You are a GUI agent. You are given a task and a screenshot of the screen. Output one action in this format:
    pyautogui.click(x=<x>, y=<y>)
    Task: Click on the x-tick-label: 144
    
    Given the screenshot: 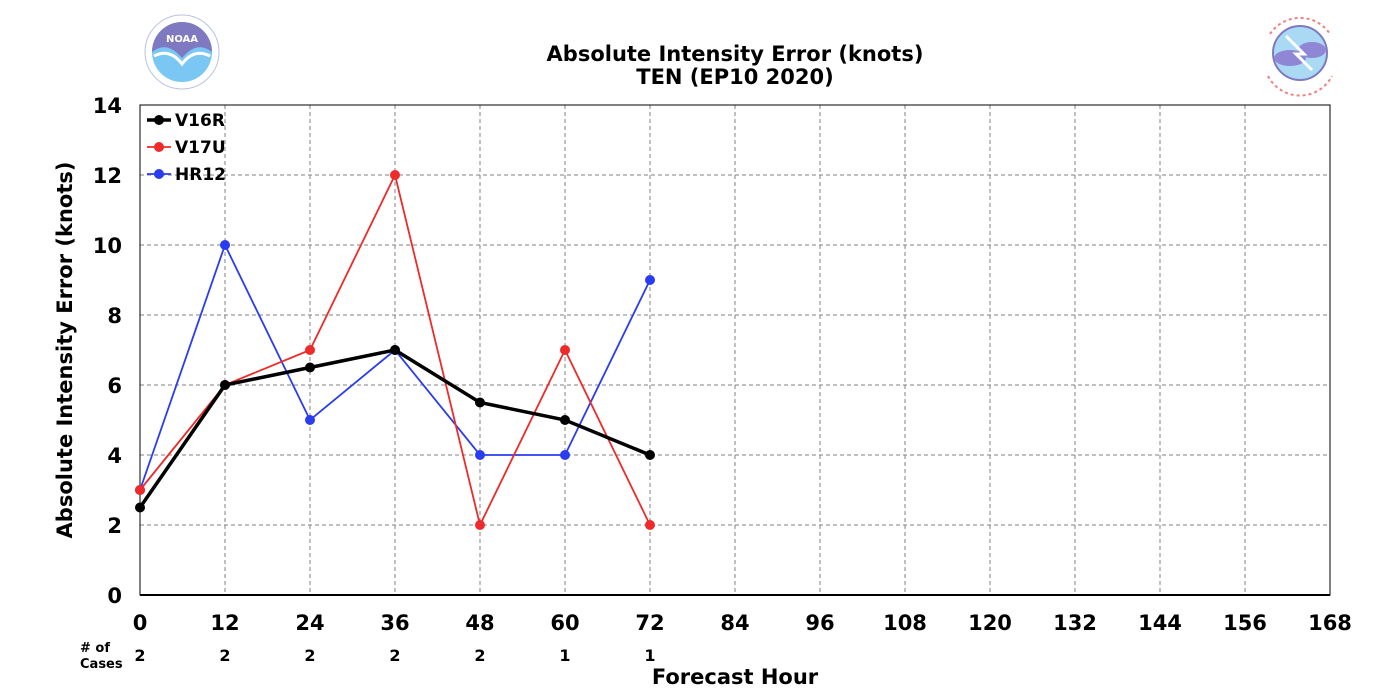 What is the action you would take?
    pyautogui.click(x=1160, y=623)
    